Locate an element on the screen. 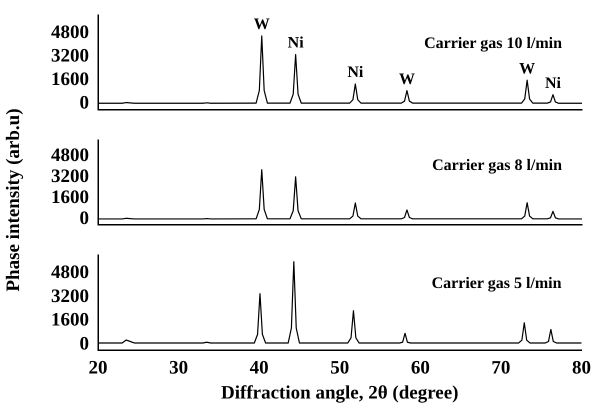 This screenshot has width=593, height=405. x-tick-label: 80 is located at coordinates (581, 368).